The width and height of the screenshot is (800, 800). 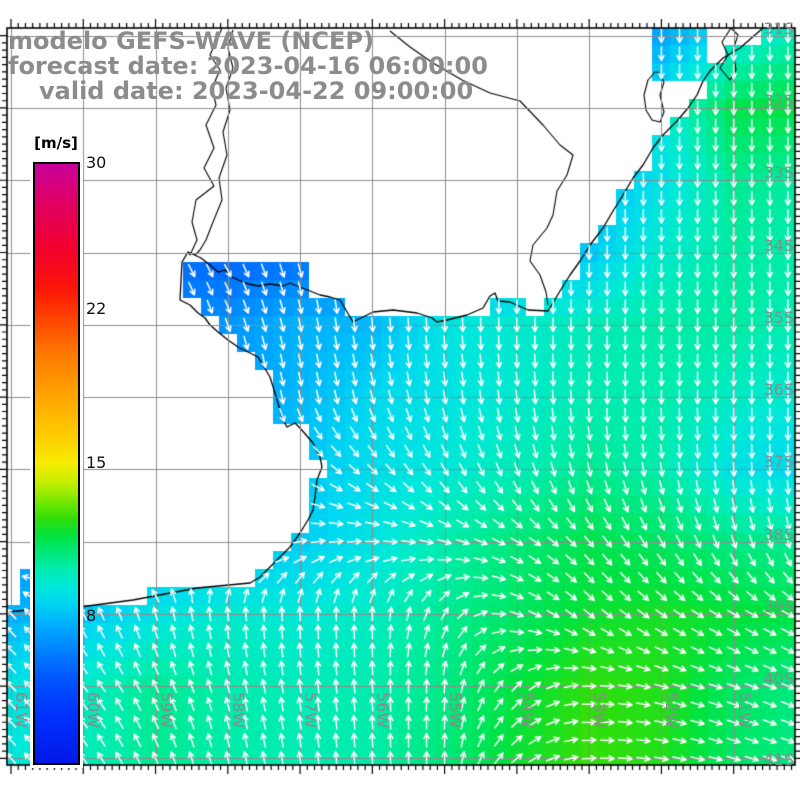 I want to click on lat-label-37S: 37S, so click(x=778, y=461).